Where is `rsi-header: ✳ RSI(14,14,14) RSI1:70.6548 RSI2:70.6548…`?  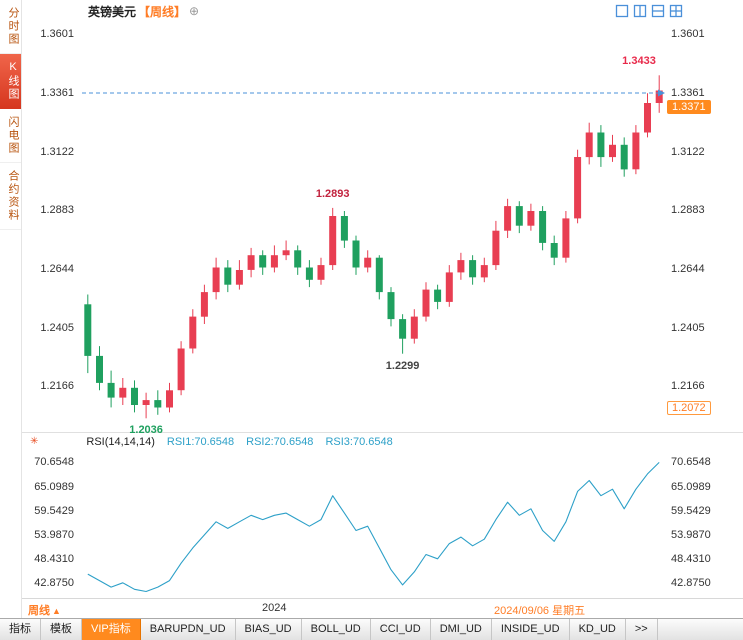 rsi-header: ✳ RSI(14,14,14) RSI1:70.6548 RSI2:70.6548… is located at coordinates (382, 441).